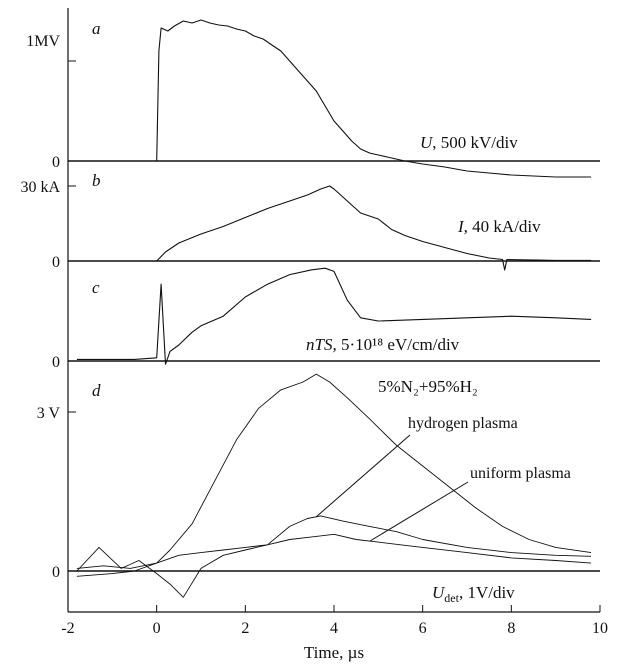 The height and width of the screenshot is (668, 617). I want to click on panel-c-letter: c, so click(96, 287).